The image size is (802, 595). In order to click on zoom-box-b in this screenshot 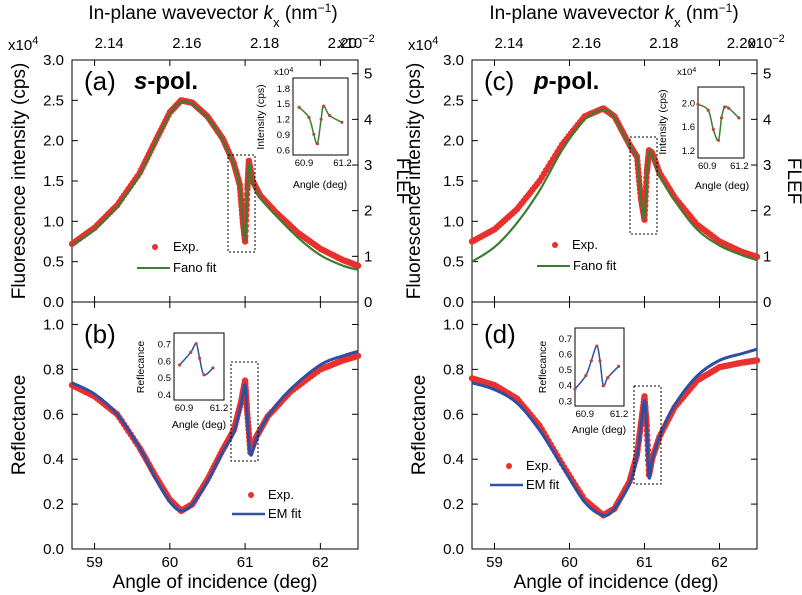, I will do `click(244, 411)`.